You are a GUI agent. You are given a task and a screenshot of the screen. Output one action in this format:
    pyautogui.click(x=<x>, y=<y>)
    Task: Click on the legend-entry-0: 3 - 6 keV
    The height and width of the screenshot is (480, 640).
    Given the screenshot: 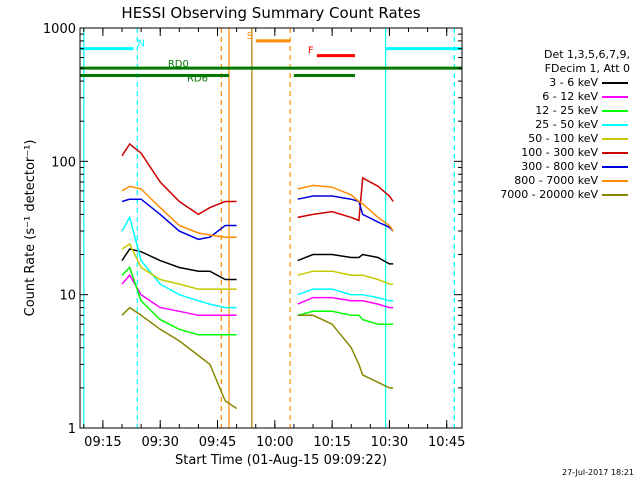 What is the action you would take?
    pyautogui.click(x=558, y=83)
    